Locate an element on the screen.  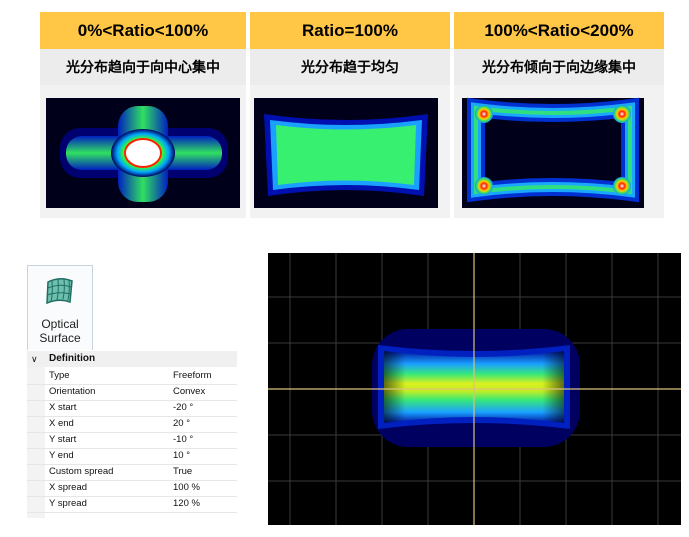
property-value: 10 ° is located at coordinates (182, 455).